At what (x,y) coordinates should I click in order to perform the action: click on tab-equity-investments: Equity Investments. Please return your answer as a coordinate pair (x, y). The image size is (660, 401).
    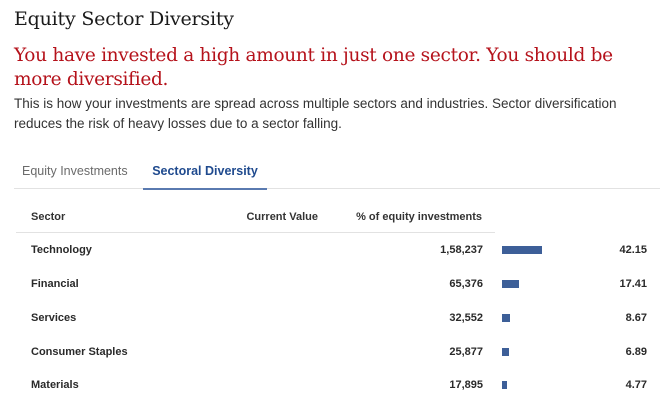
    Looking at the image, I should click on (75, 171).